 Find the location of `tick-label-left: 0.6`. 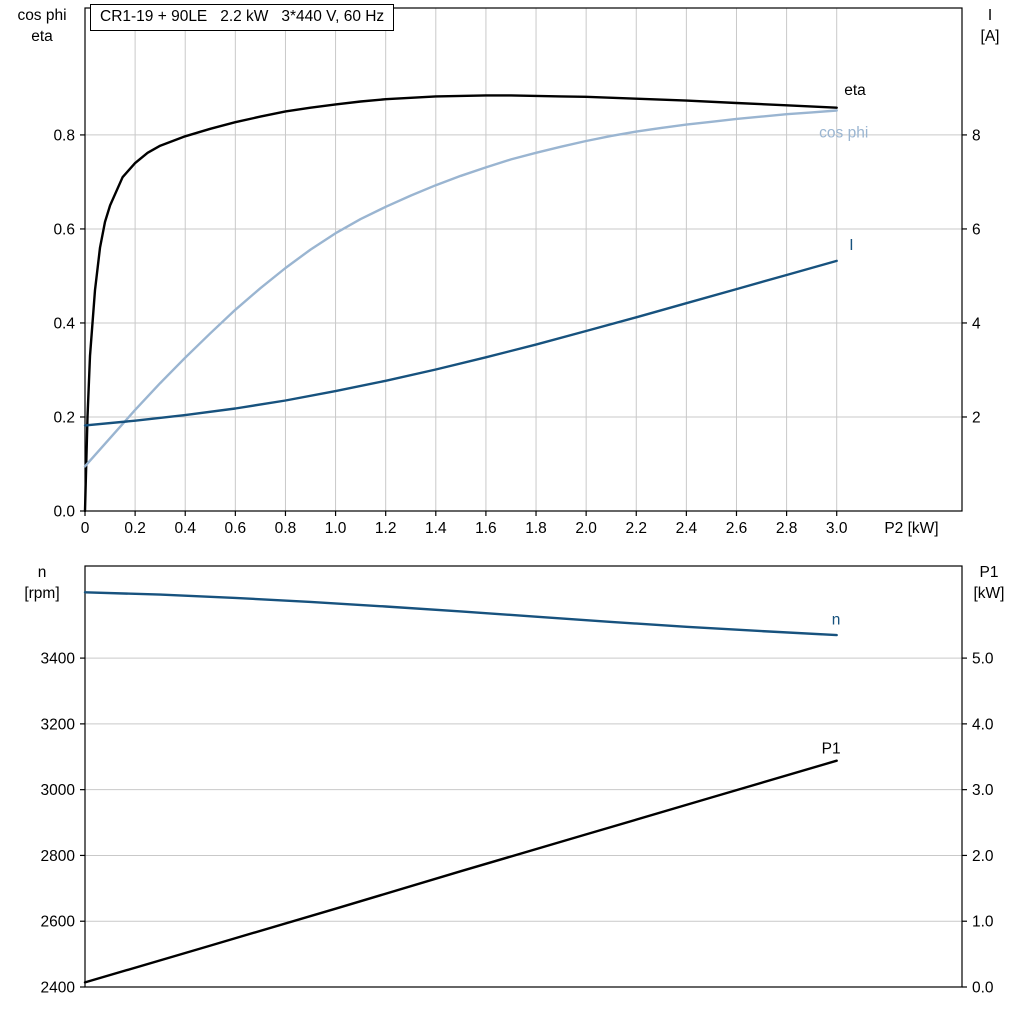

tick-label-left: 0.6 is located at coordinates (64, 229).